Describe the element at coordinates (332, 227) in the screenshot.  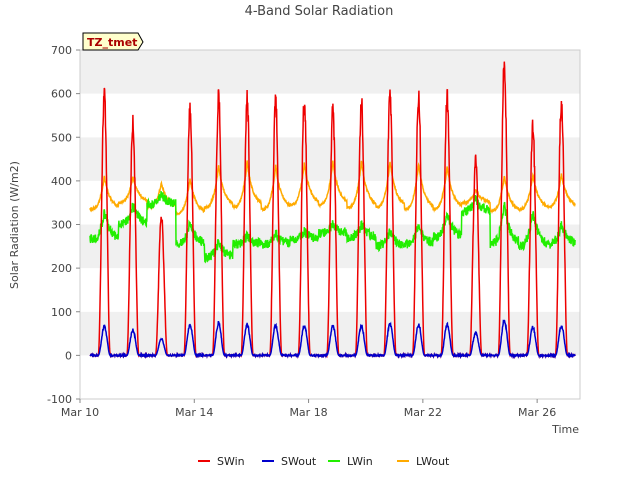
I see `series-line-lwin` at that location.